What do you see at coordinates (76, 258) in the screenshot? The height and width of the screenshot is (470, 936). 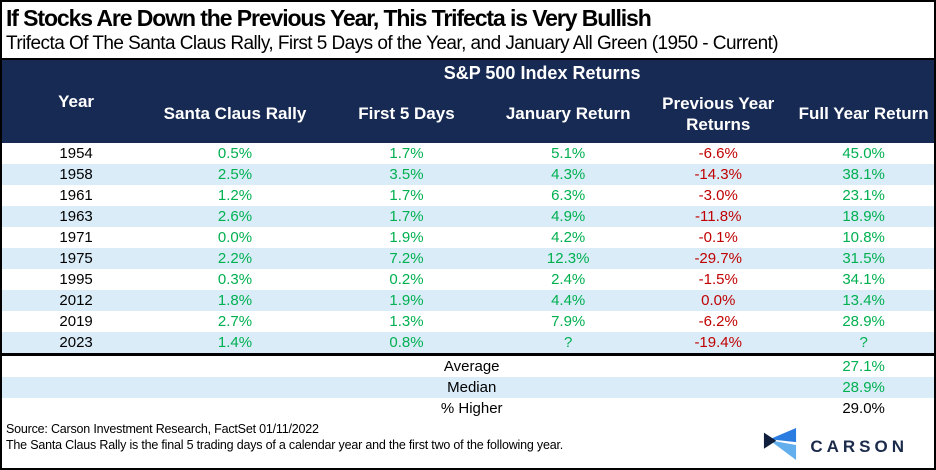 I see `year-cell: 1975` at bounding box center [76, 258].